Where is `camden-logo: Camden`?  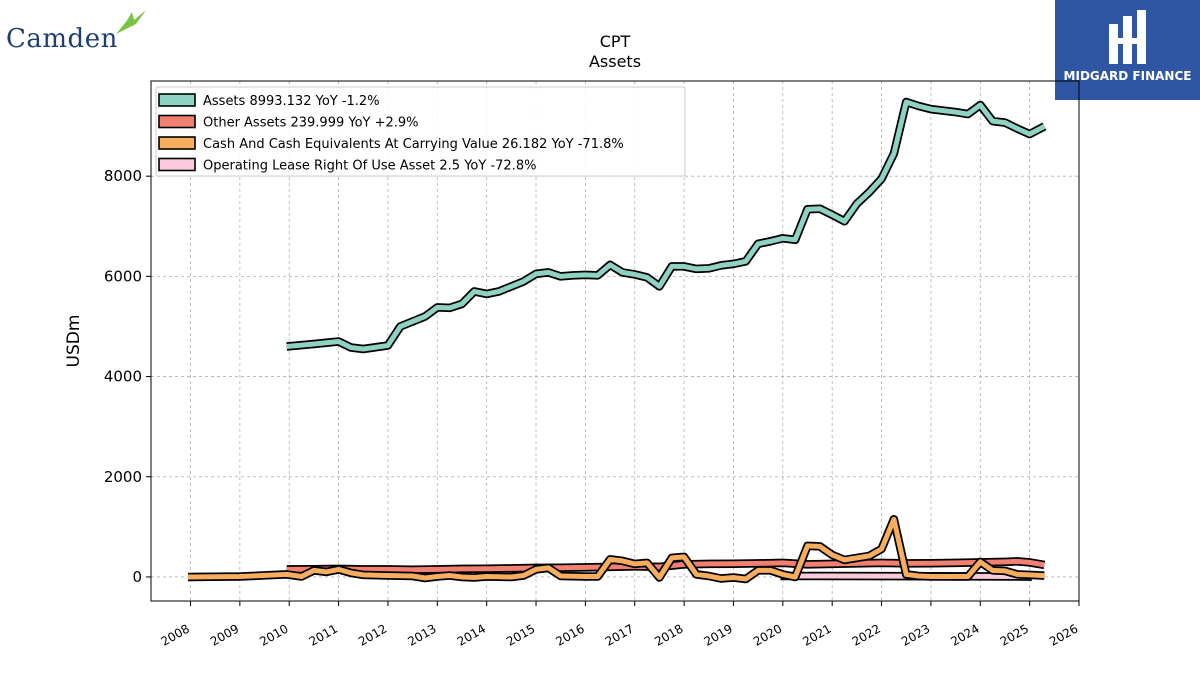
camden-logo: Camden is located at coordinates (76, 33).